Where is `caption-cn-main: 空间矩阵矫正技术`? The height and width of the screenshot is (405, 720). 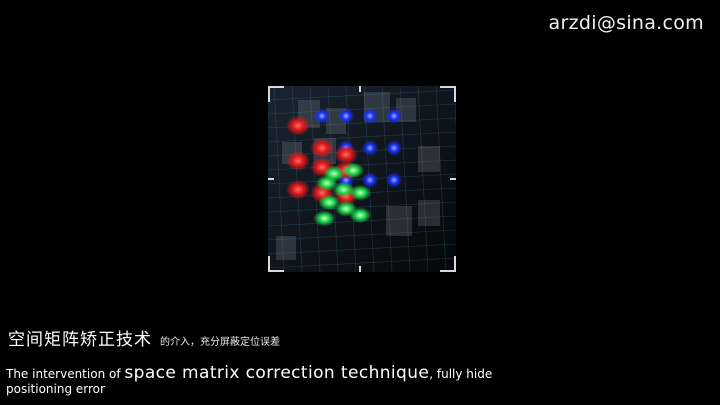 caption-cn-main: 空间矩阵矫正技术 is located at coordinates (80, 340).